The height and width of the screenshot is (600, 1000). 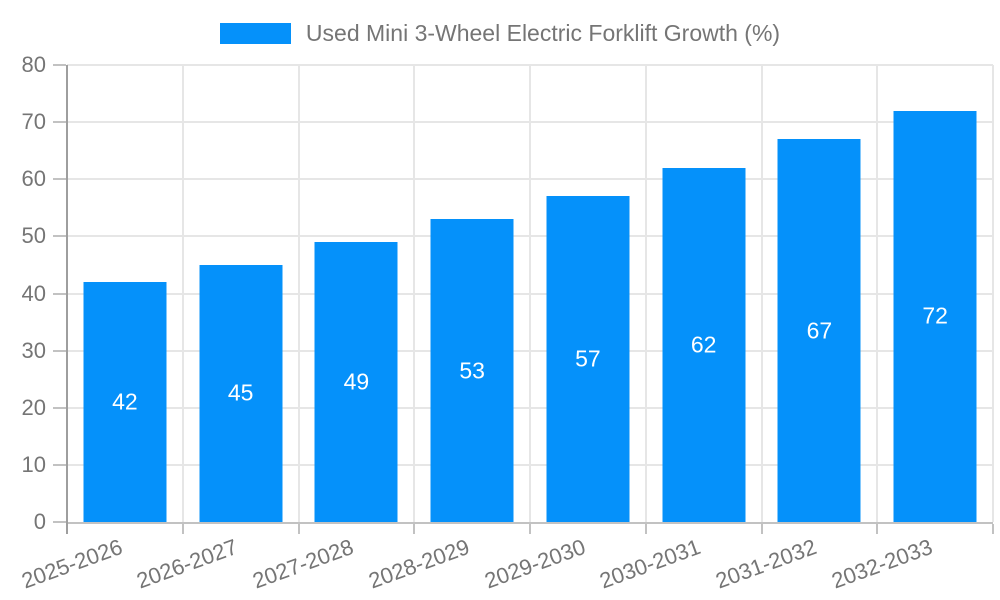 I want to click on bar: 53, so click(x=472, y=370).